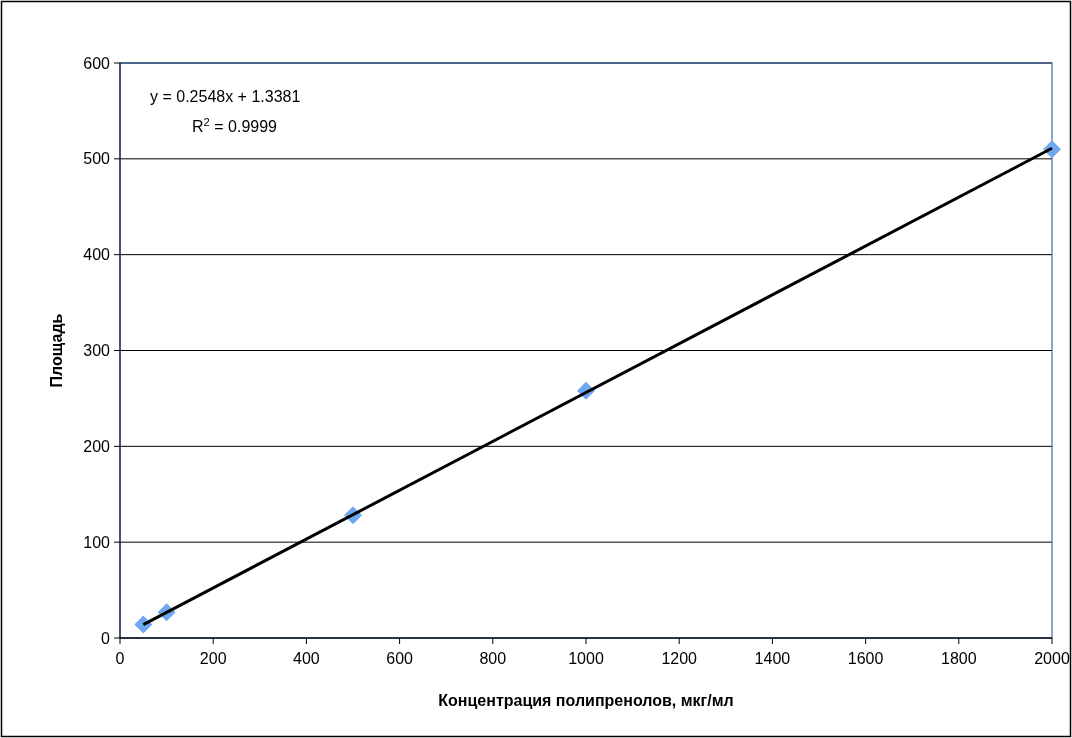 The height and width of the screenshot is (738, 1072). What do you see at coordinates (213, 658) in the screenshot?
I see `x-tick-label: 200` at bounding box center [213, 658].